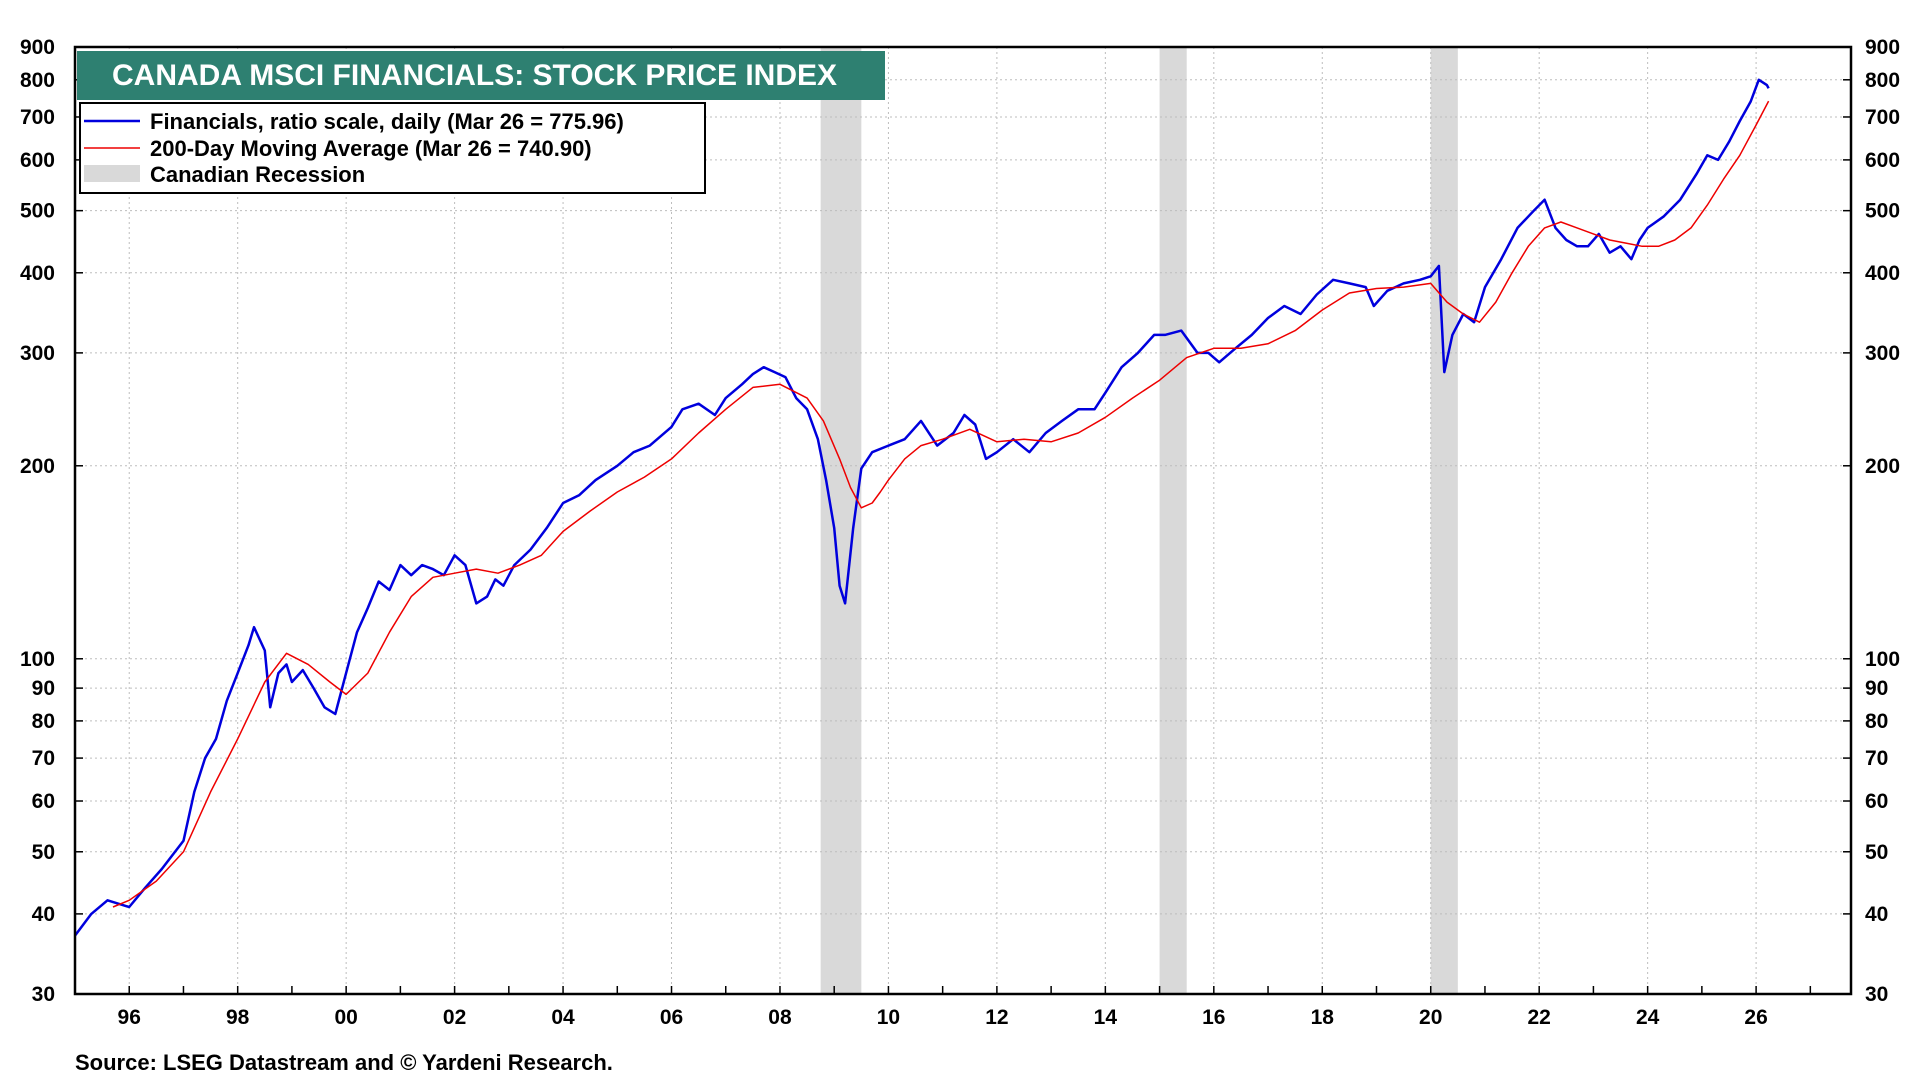 The image size is (1920, 1080). Describe the element at coordinates (1882, 466) in the screenshot. I see `y-tick-label-right: 200` at that location.